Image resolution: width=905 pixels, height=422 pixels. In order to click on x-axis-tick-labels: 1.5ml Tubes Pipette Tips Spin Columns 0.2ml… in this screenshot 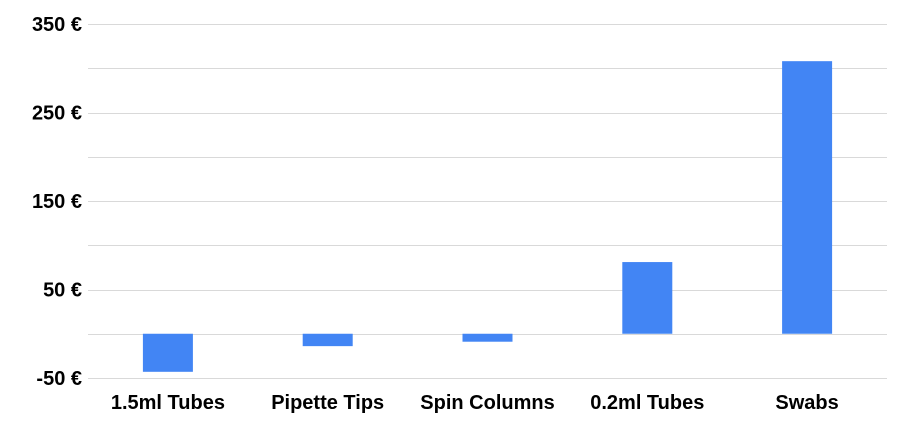, I will do `click(475, 403)`.